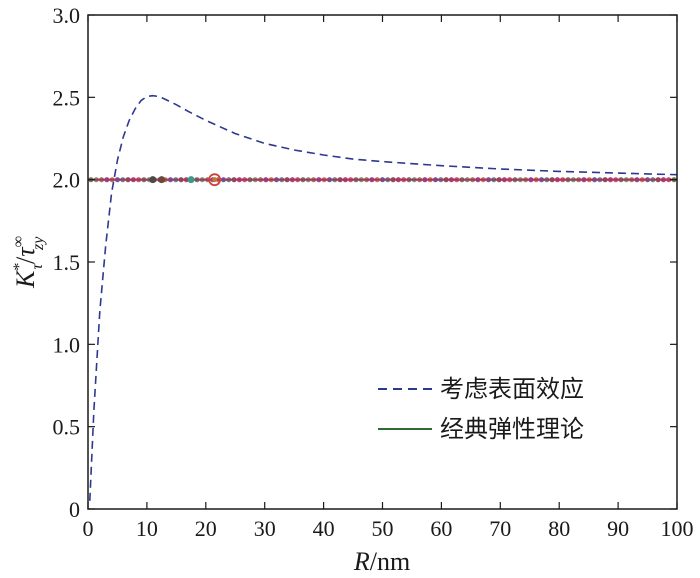  What do you see at coordinates (67, 427) in the screenshot?
I see `y-tick-label: 0.5` at bounding box center [67, 427].